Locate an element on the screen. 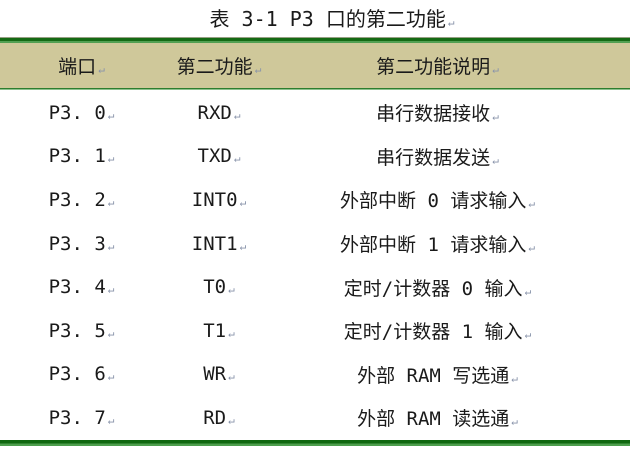 This screenshot has height=458, width=630. description-cell: 外部中断 0 请求输入 ↵ is located at coordinates (437, 199).